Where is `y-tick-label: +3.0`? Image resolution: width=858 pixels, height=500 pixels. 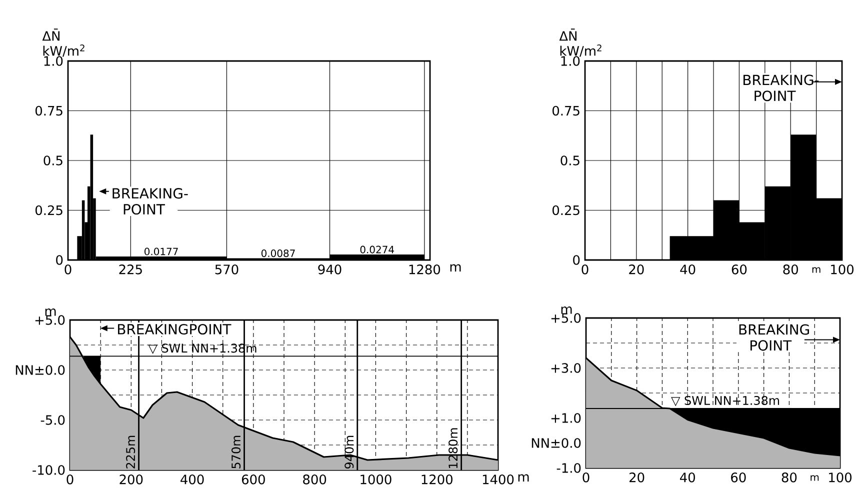
y-tick-label: +3.0 is located at coordinates (566, 368).